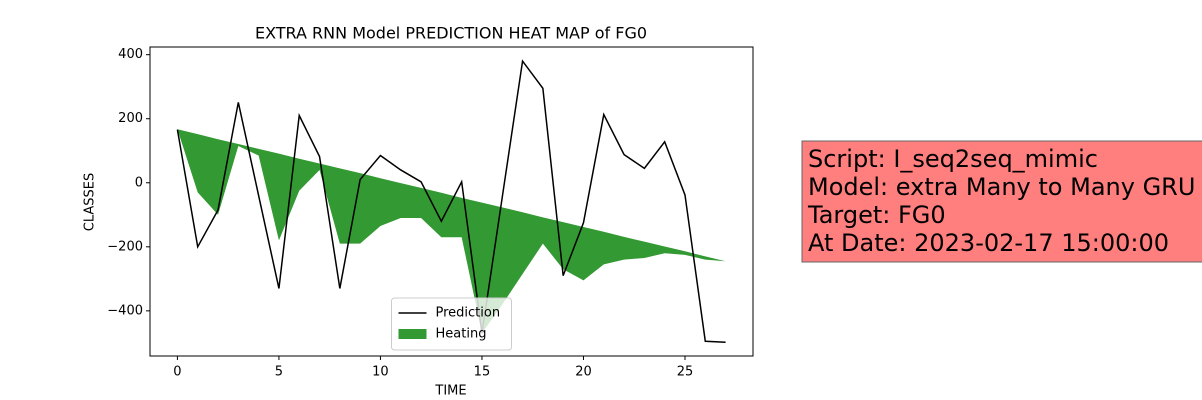 This screenshot has width=1202, height=400. Describe the element at coordinates (988, 243) in the screenshot. I see `annotation-line: At Date: 2023-02-17 15:00:00` at that location.